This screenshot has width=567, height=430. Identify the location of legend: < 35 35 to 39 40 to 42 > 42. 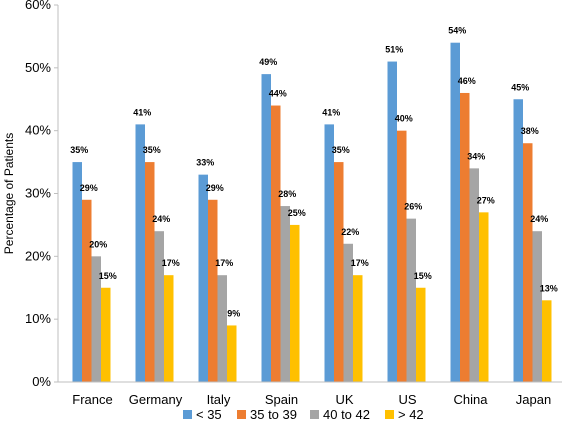
(303, 414).